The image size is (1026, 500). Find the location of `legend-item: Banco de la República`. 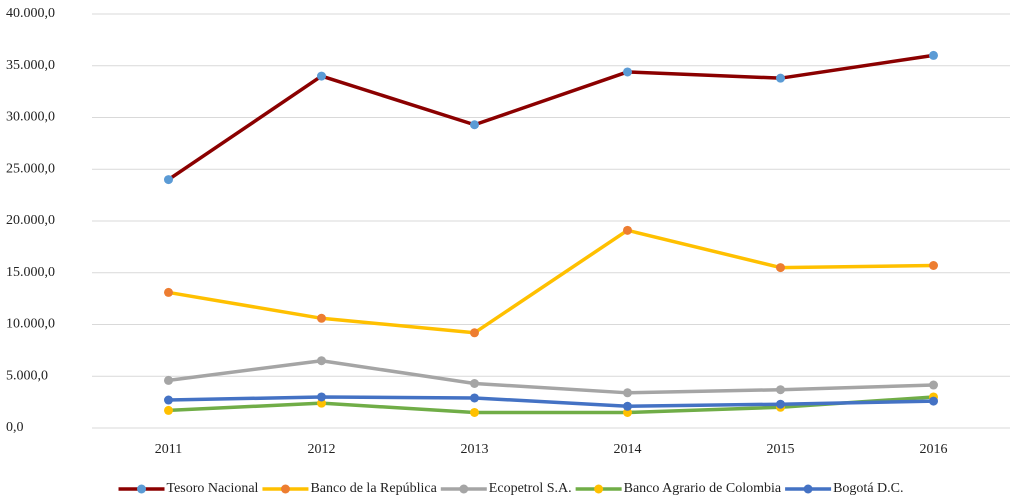

legend-item: Banco de la República is located at coordinates (350, 488).